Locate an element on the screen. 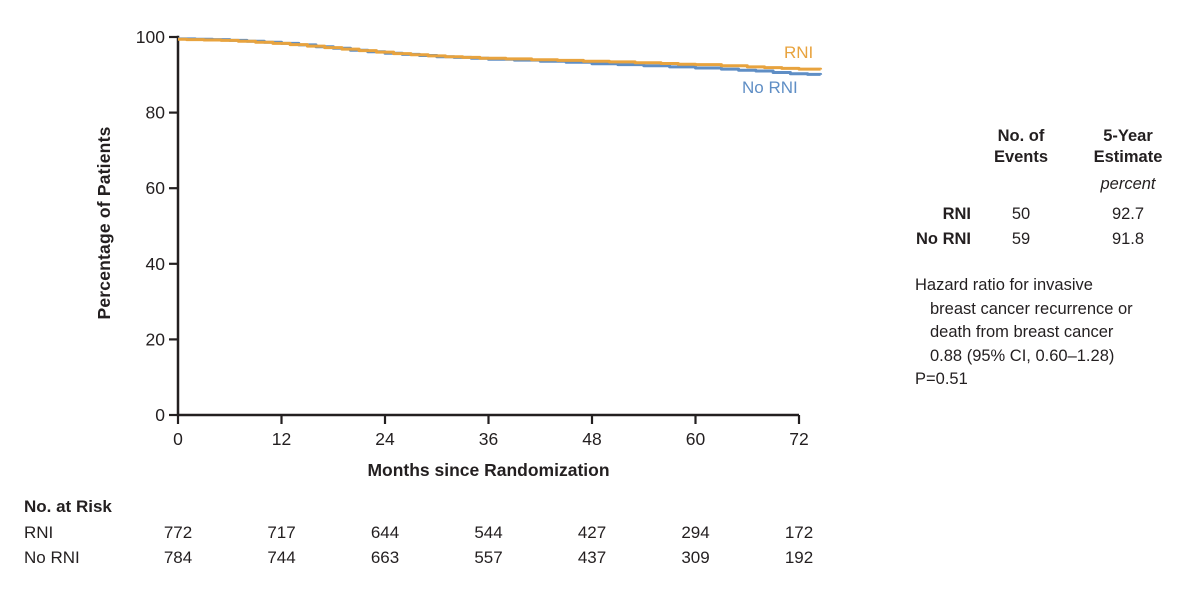 The height and width of the screenshot is (600, 1199). x-tick-label: 0 is located at coordinates (178, 439).